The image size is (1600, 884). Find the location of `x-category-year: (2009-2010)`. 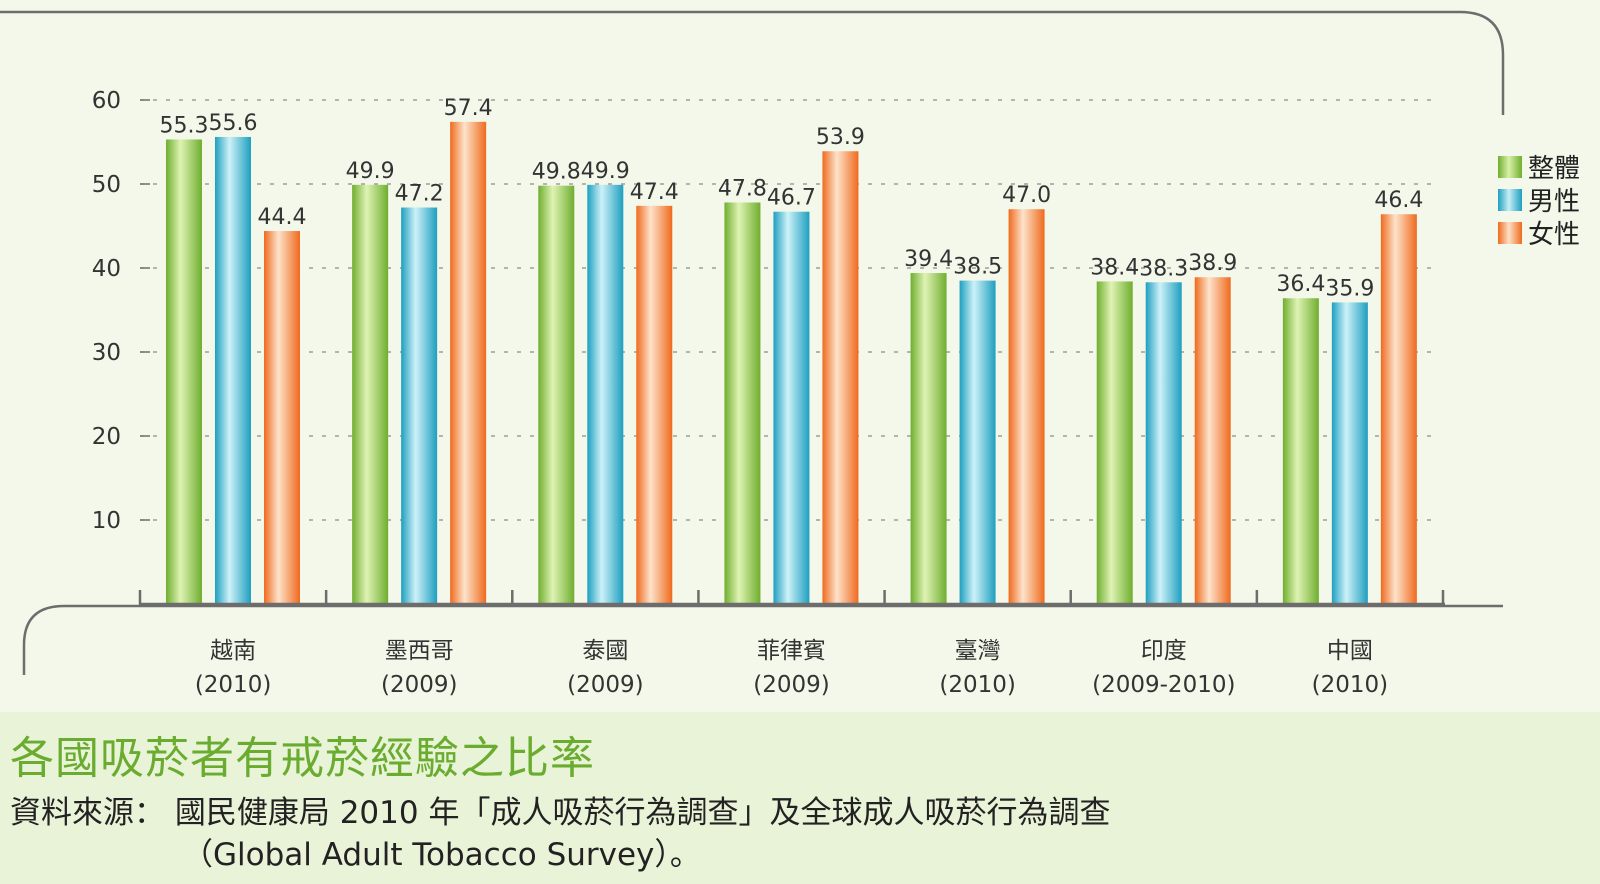

x-category-year: (2009-2010) is located at coordinates (1163, 685).